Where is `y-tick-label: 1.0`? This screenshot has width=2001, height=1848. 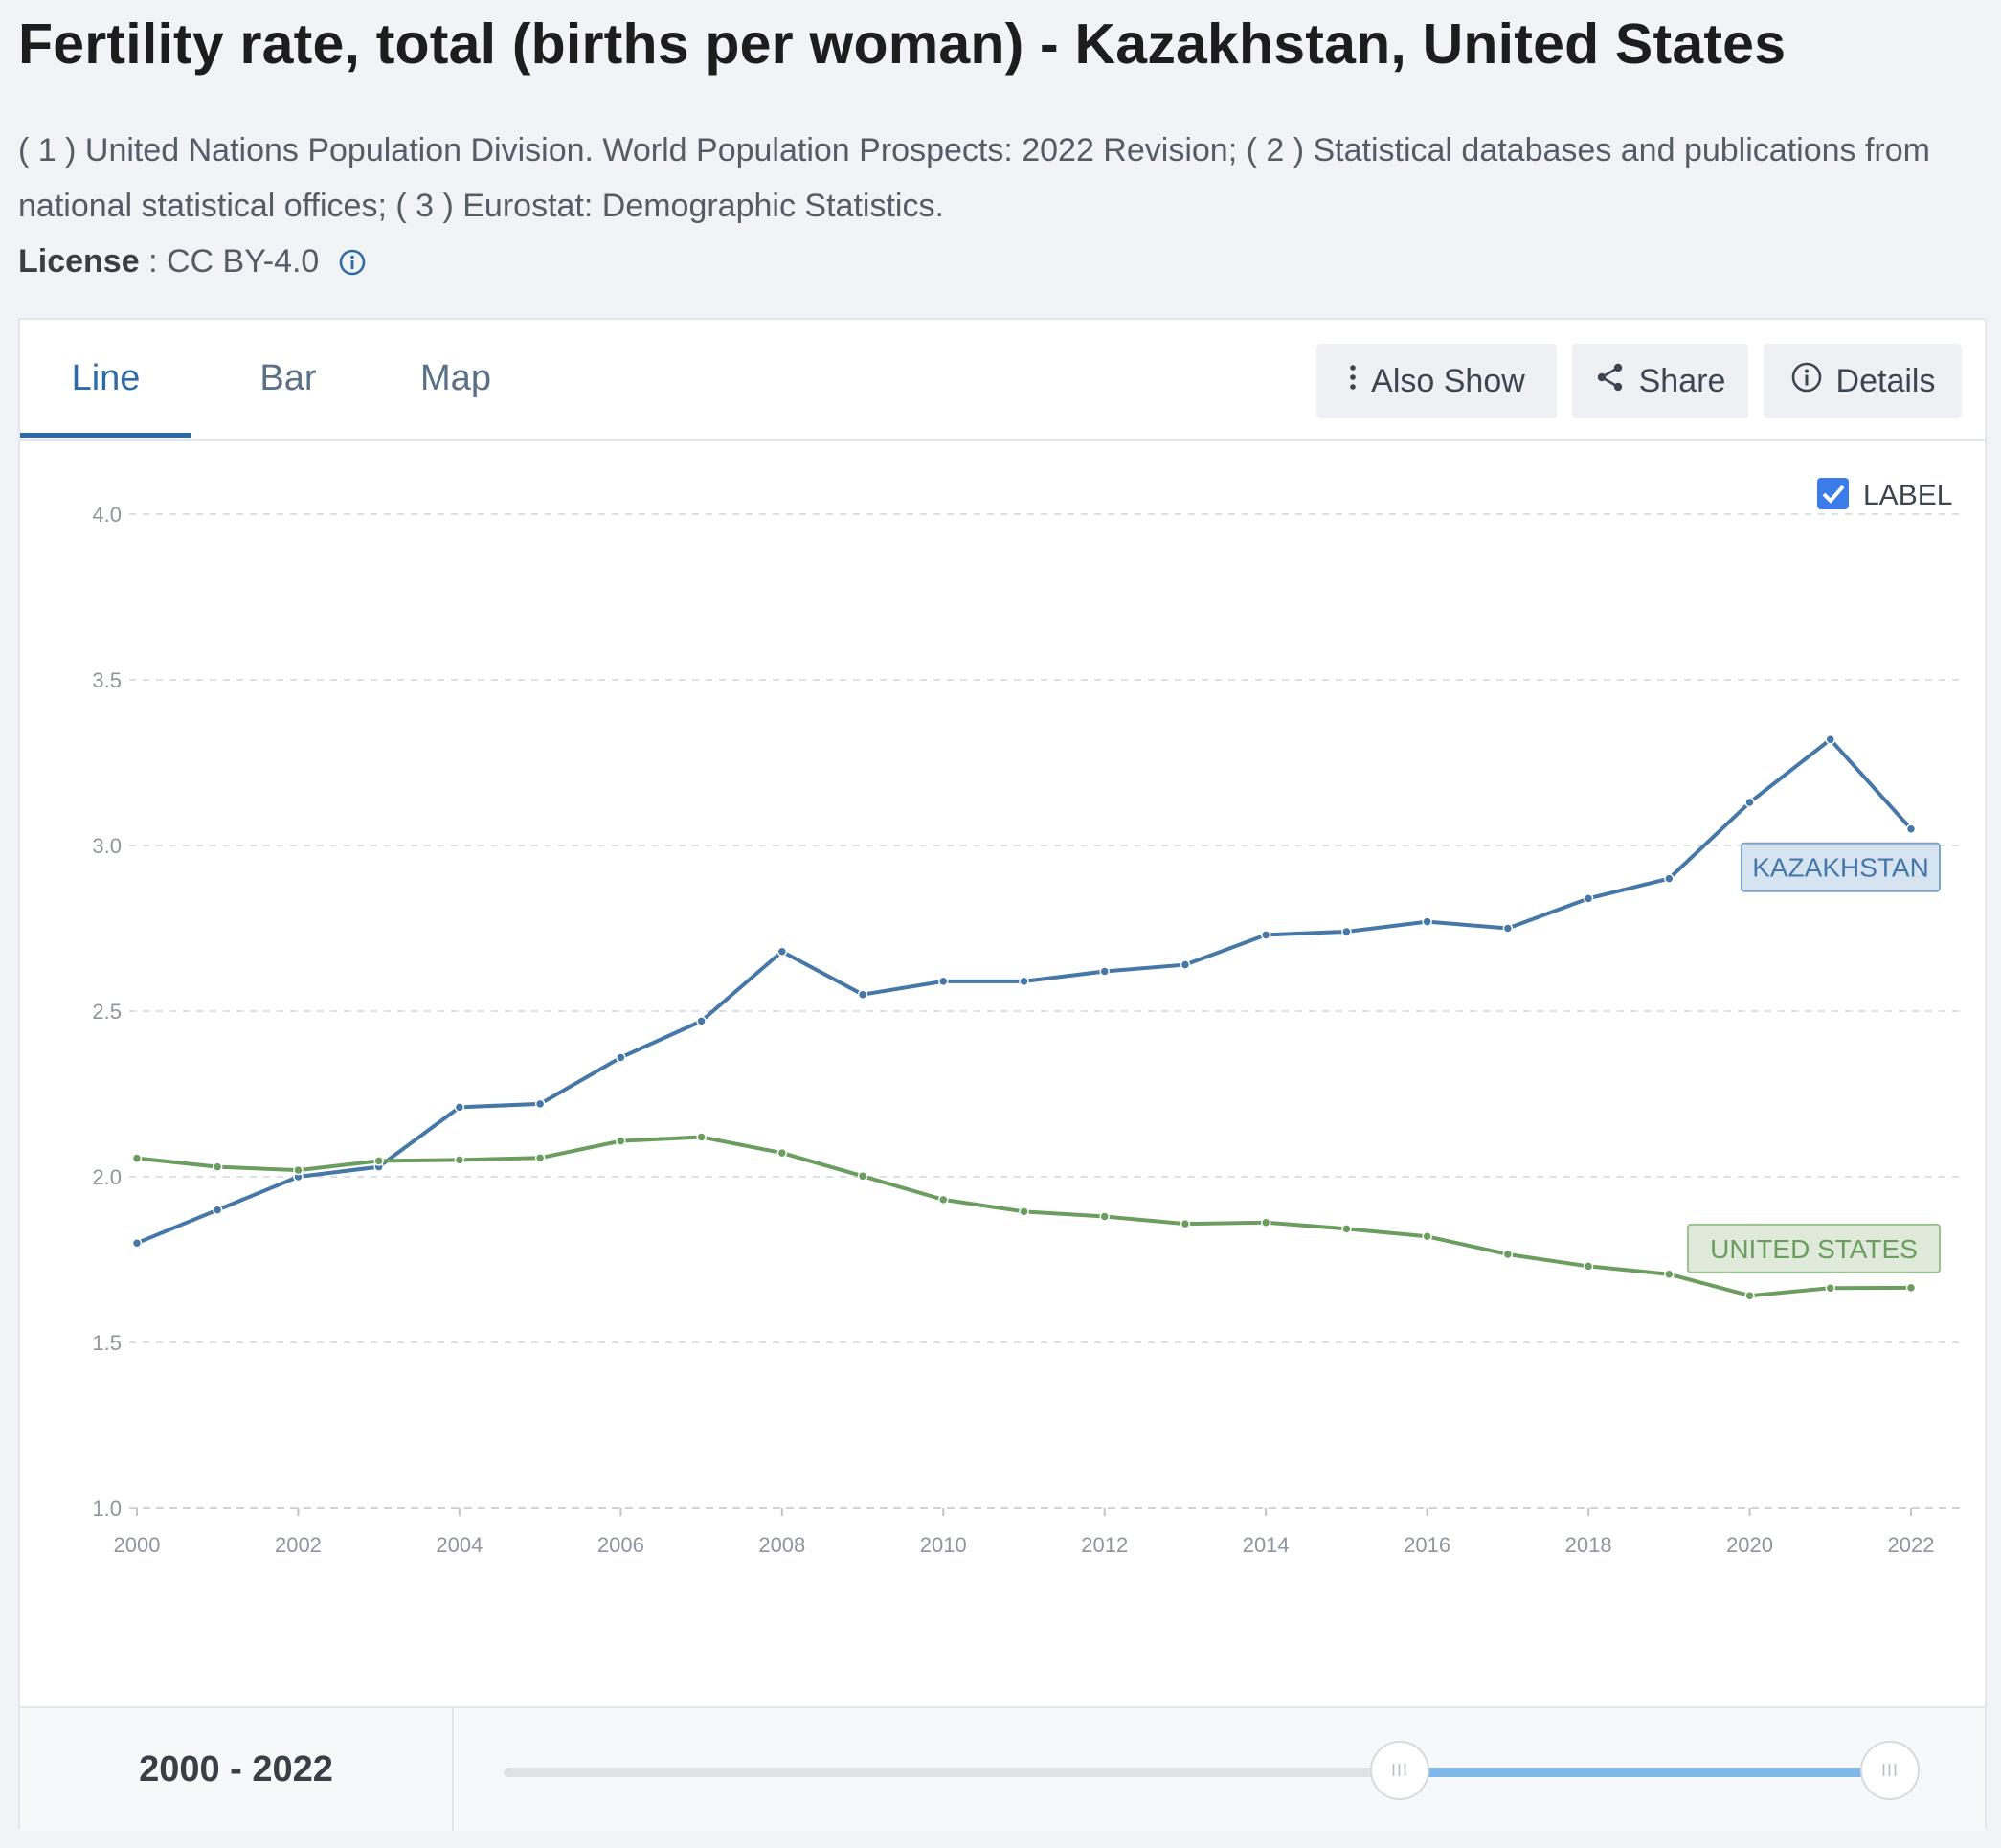 y-tick-label: 1.0 is located at coordinates (107, 1509).